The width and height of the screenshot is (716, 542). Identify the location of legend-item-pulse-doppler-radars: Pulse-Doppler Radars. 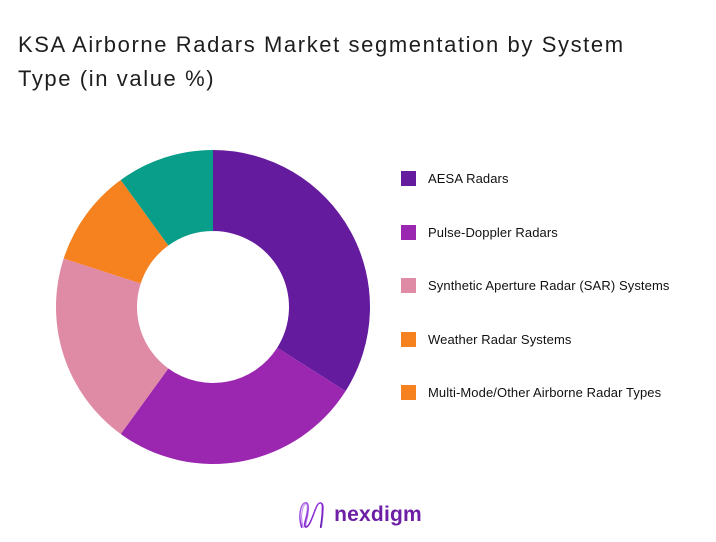
(535, 232).